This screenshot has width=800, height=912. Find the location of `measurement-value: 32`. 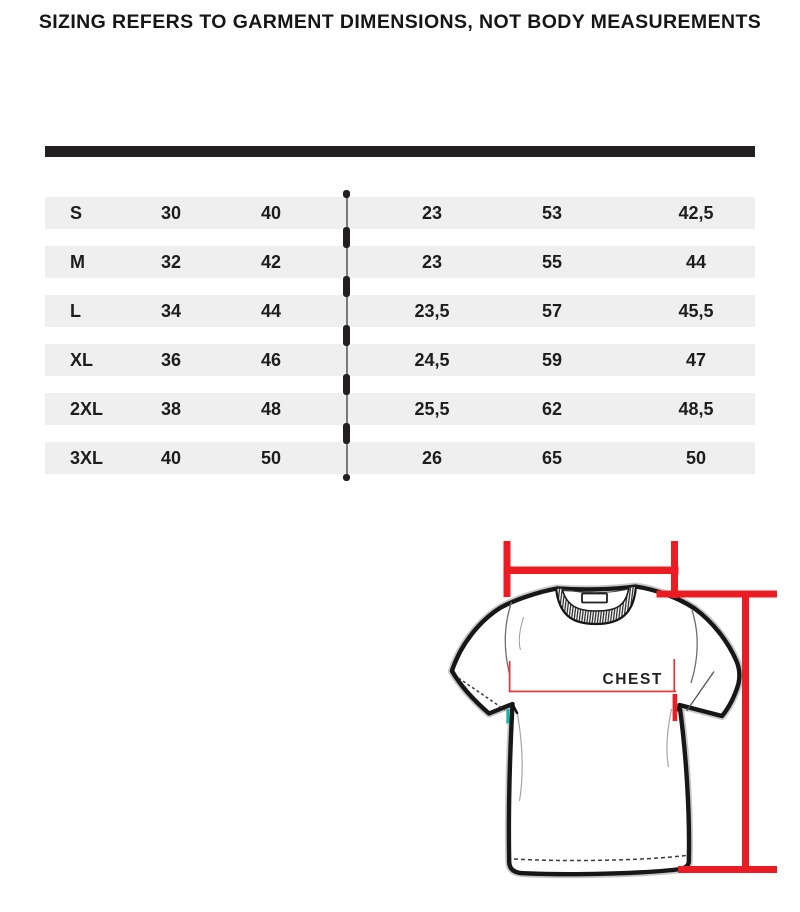

measurement-value: 32 is located at coordinates (171, 262).